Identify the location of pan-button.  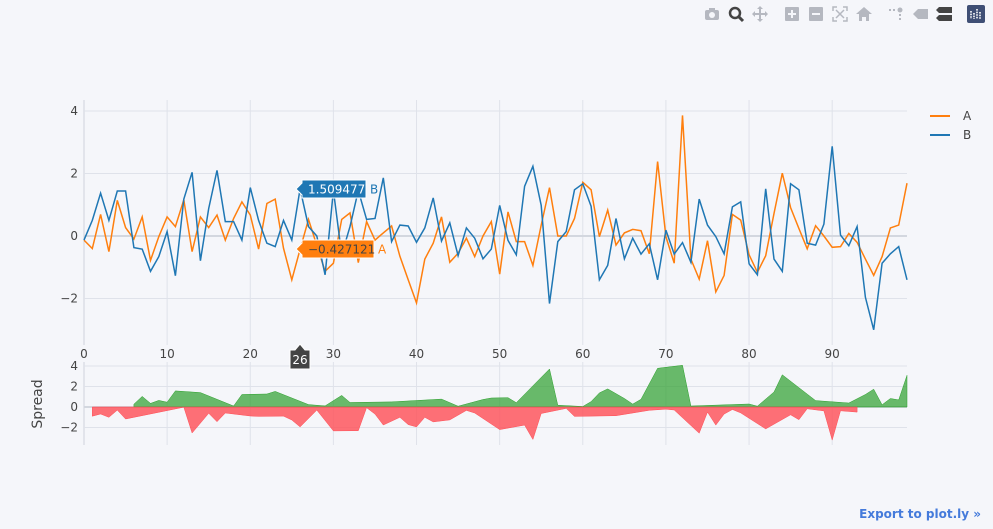
(760, 14).